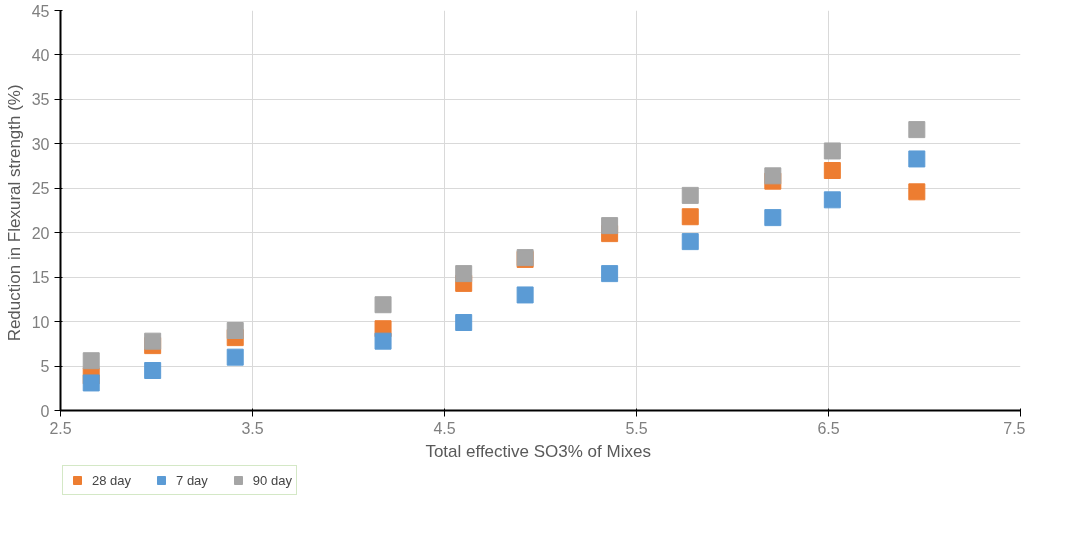 The width and height of the screenshot is (1089, 535). Describe the element at coordinates (444, 428) in the screenshot. I see `x-tick-label: 4.5` at that location.